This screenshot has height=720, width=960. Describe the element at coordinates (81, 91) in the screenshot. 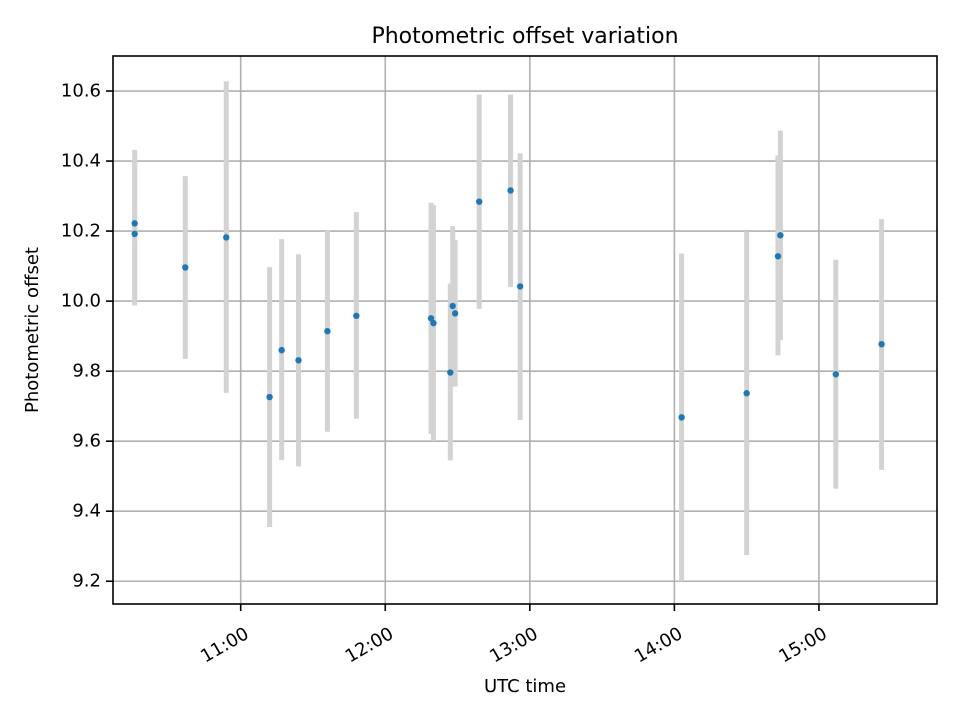

I see `y-tick-label: 10.6` at that location.